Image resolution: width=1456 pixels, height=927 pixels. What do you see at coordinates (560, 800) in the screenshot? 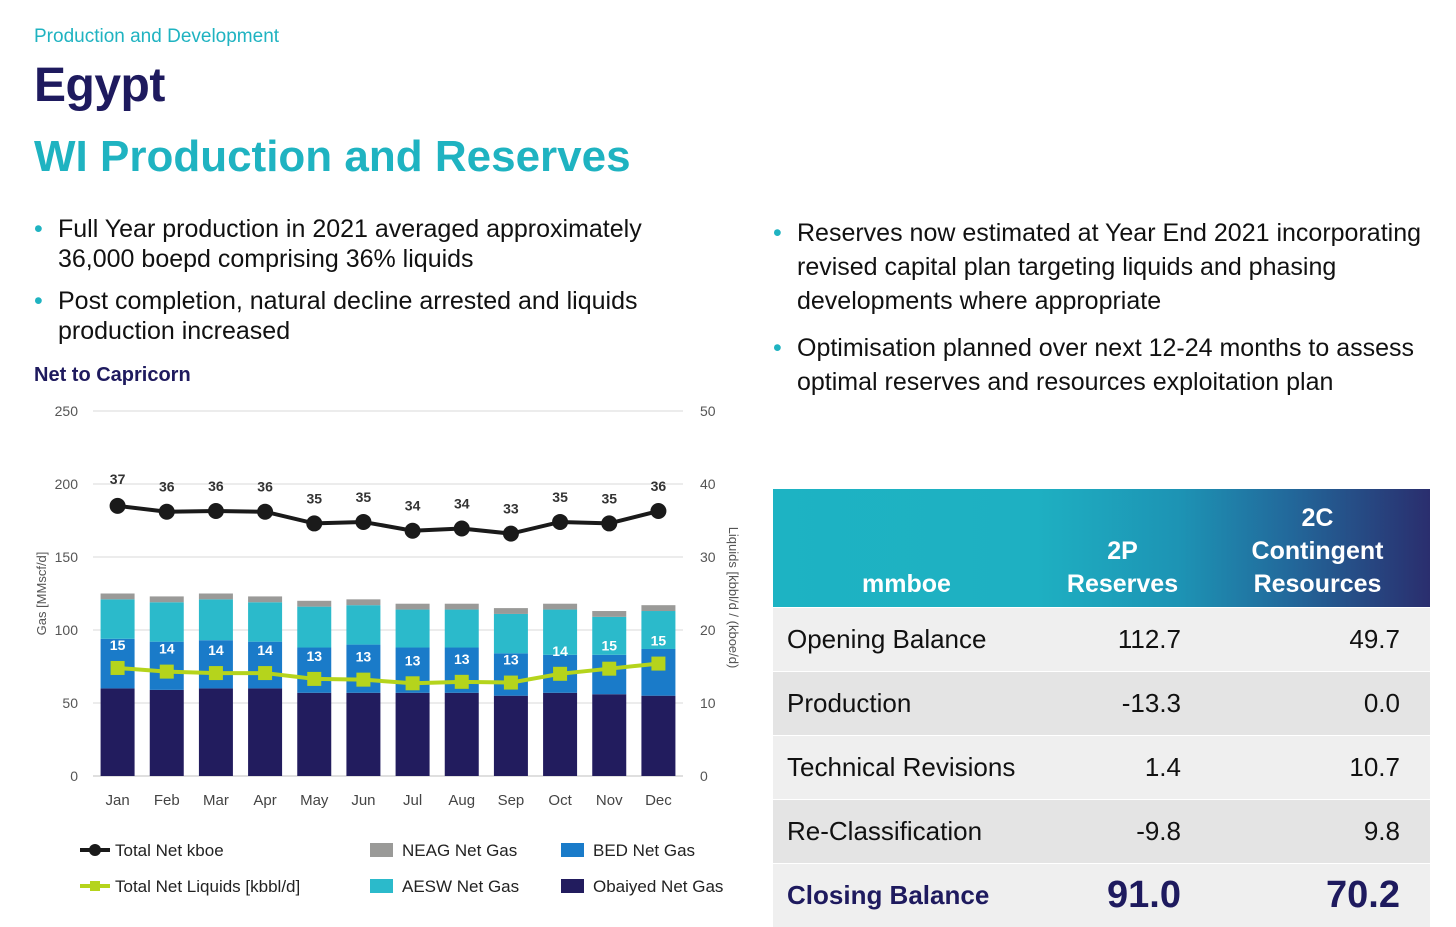
I see `x-tick-label: Oct` at bounding box center [560, 800].